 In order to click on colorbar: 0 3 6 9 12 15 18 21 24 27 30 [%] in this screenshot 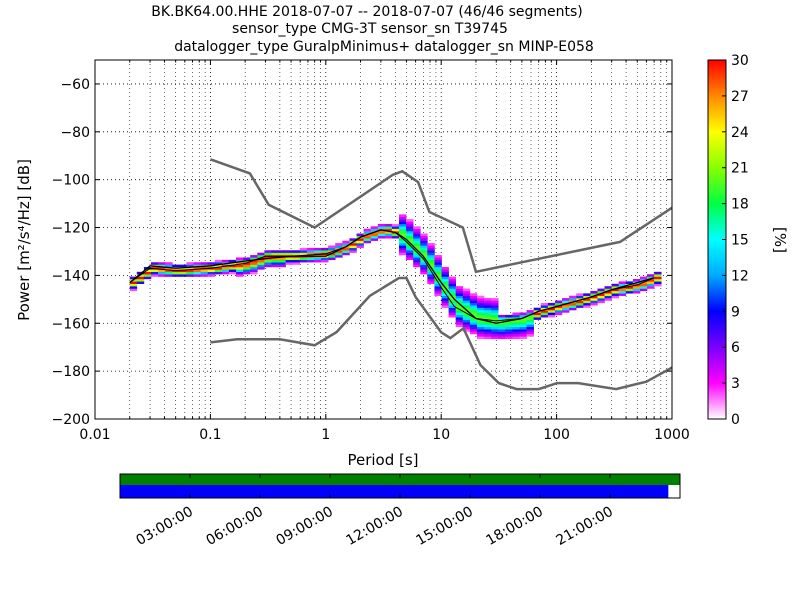, I will do `click(748, 240)`.